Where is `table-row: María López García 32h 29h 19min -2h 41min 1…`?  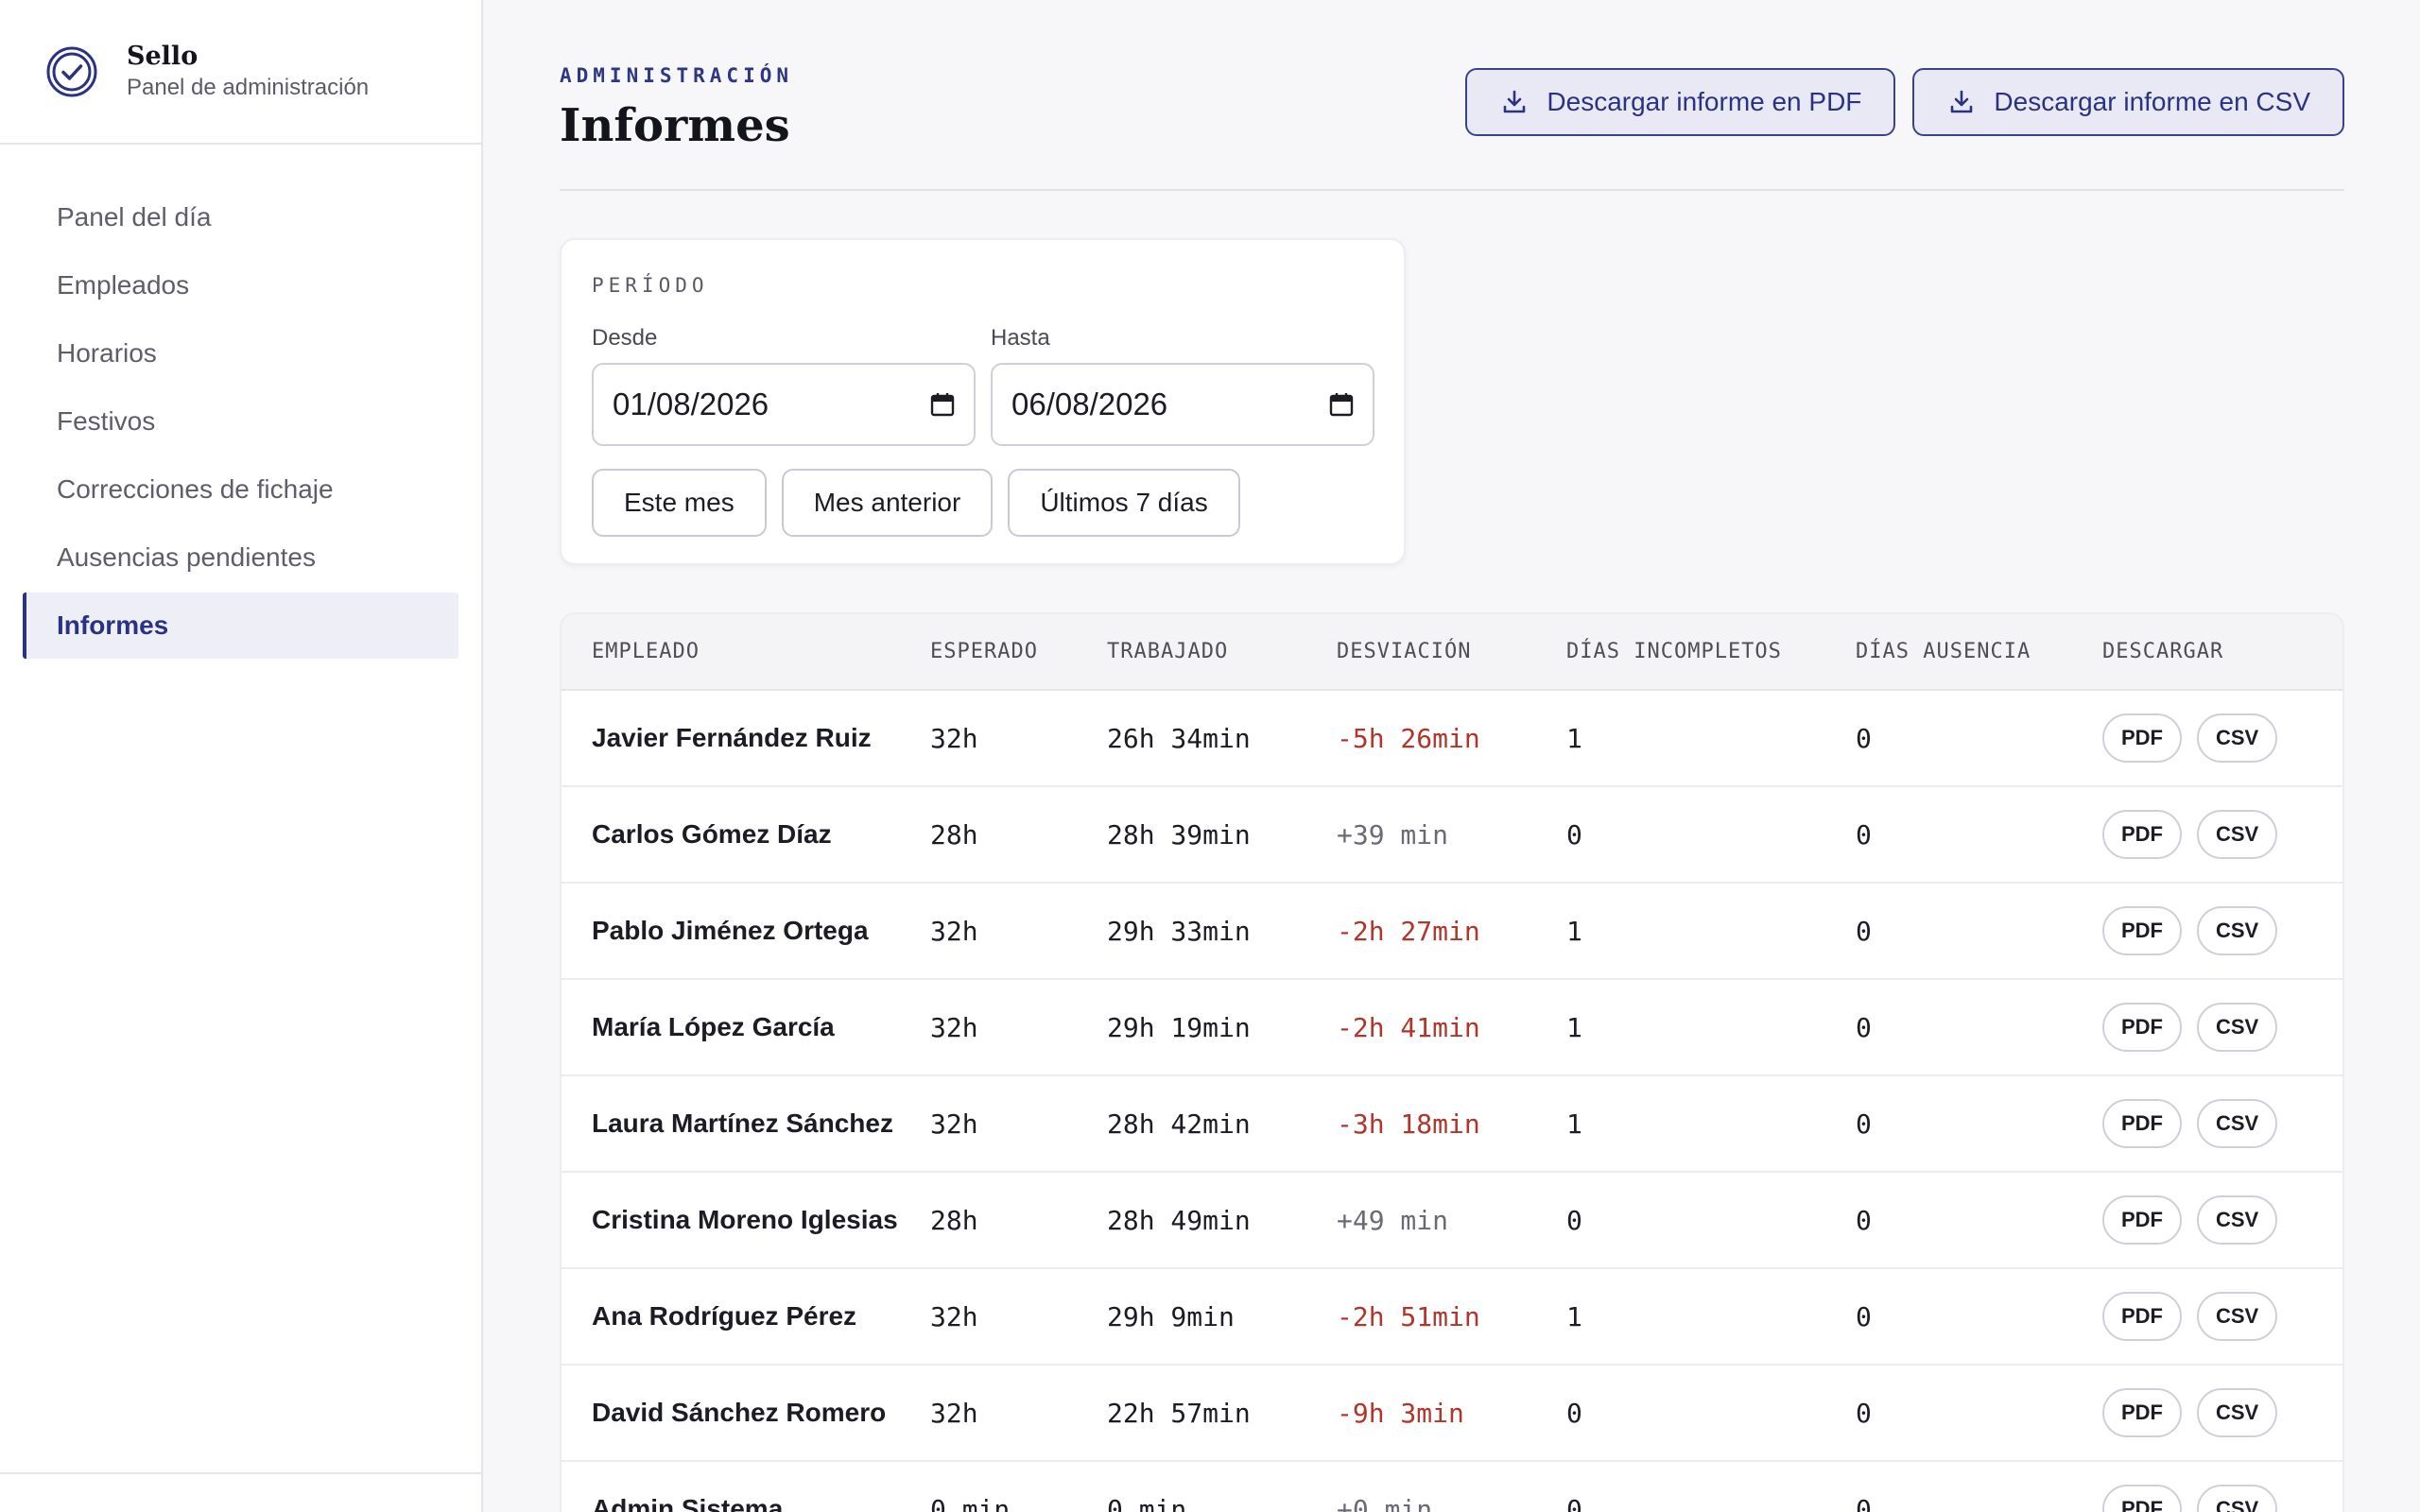 table-row: María López García 32h 29h 19min -2h 41min 1… is located at coordinates (1452, 1027).